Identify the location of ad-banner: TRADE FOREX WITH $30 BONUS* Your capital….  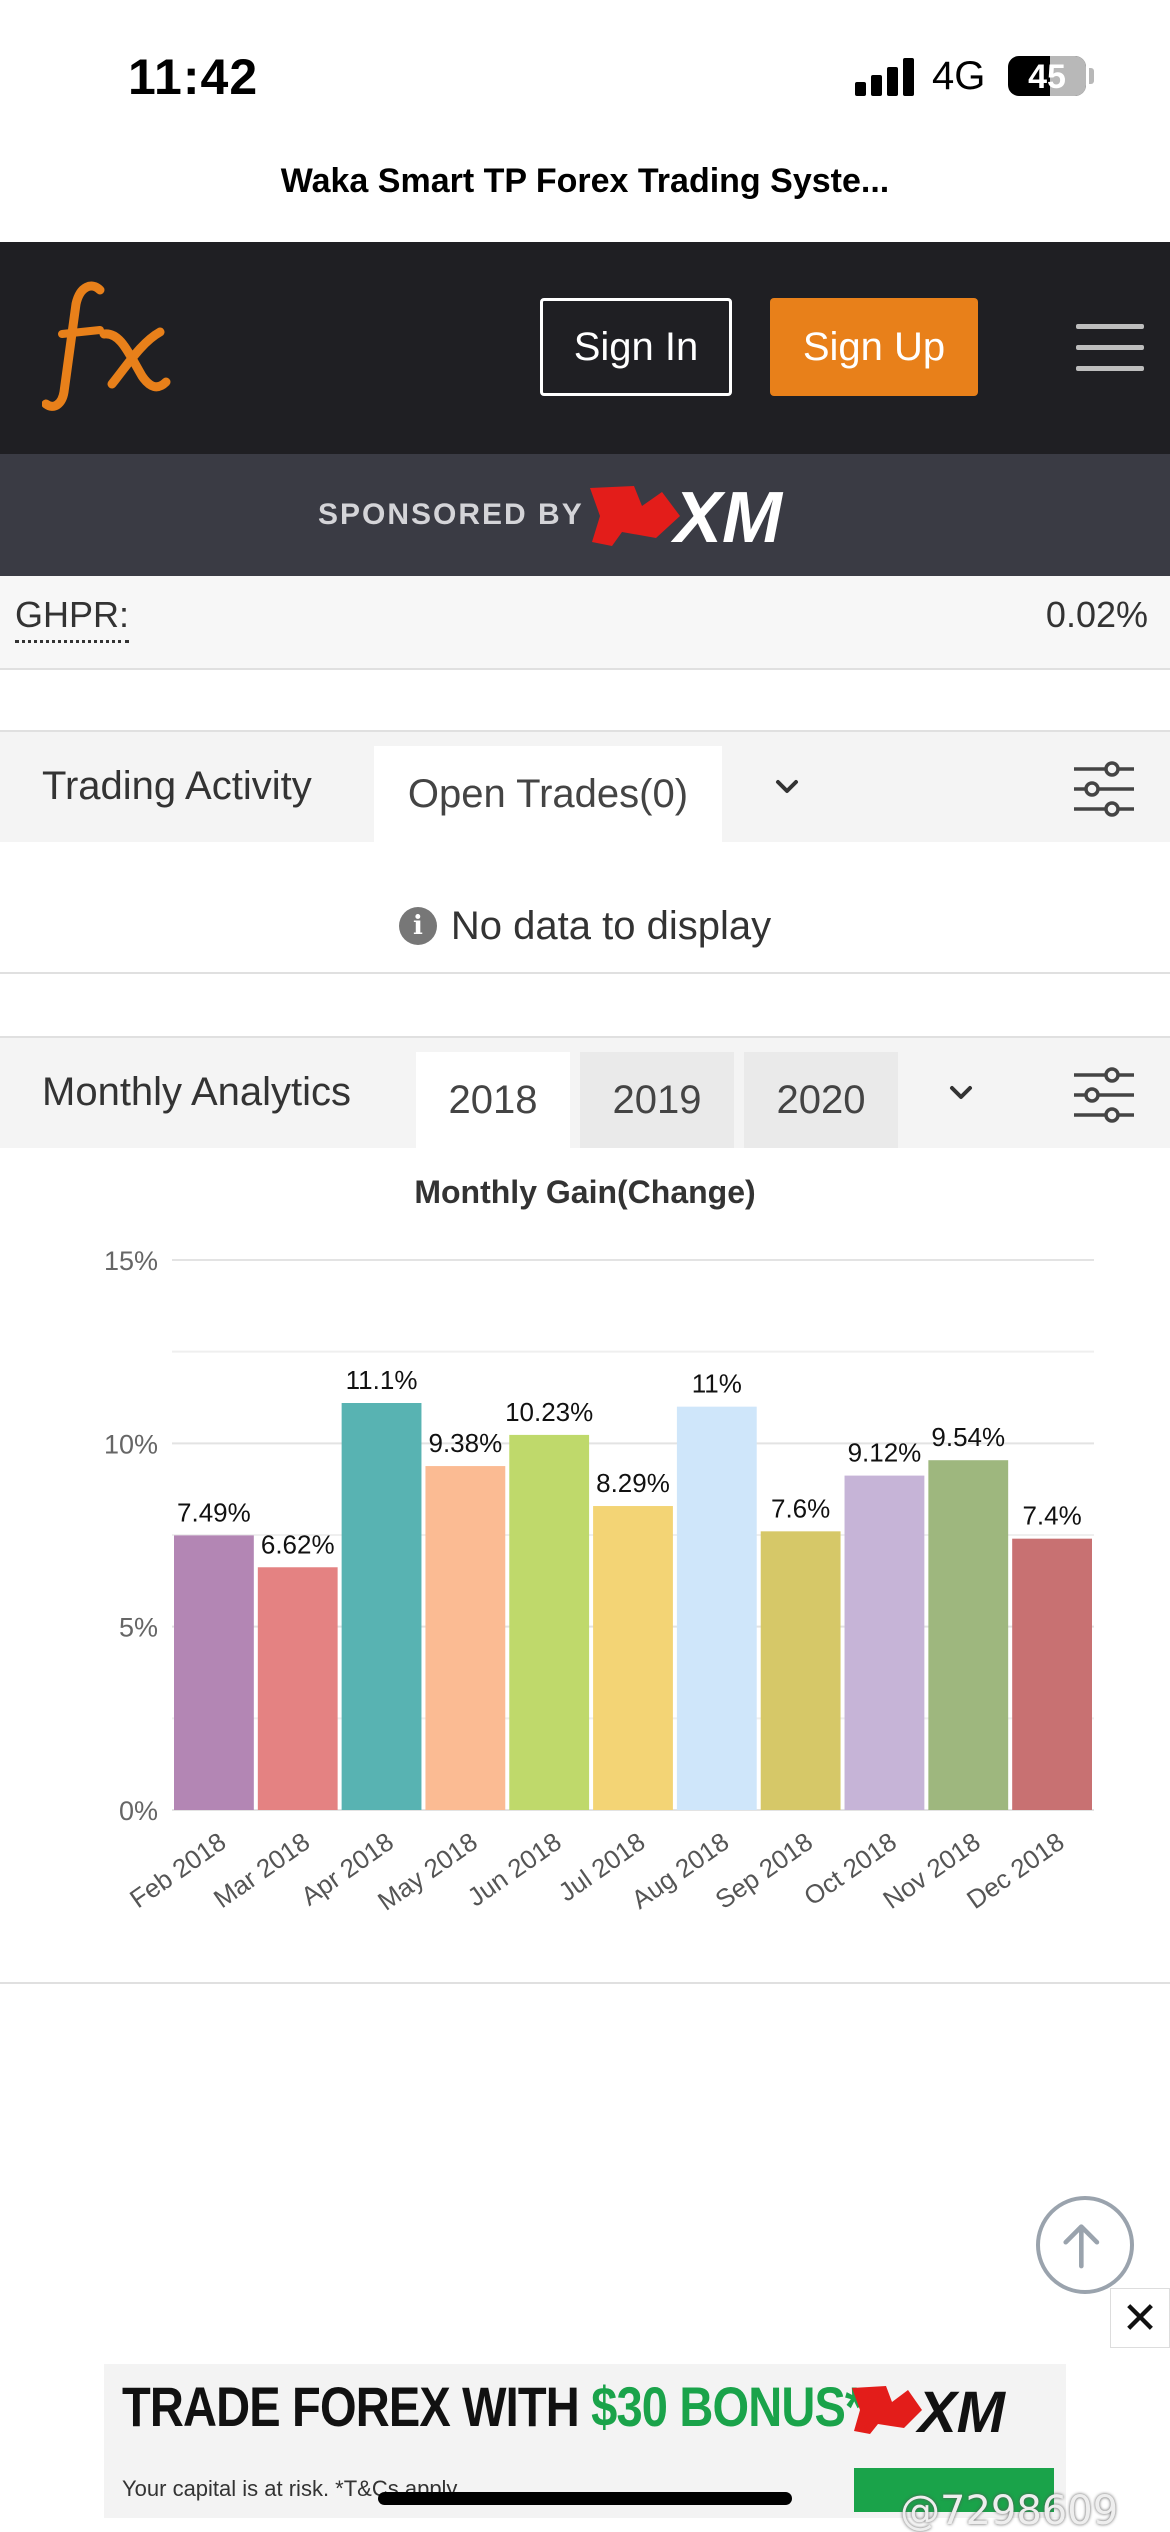
(585, 2441).